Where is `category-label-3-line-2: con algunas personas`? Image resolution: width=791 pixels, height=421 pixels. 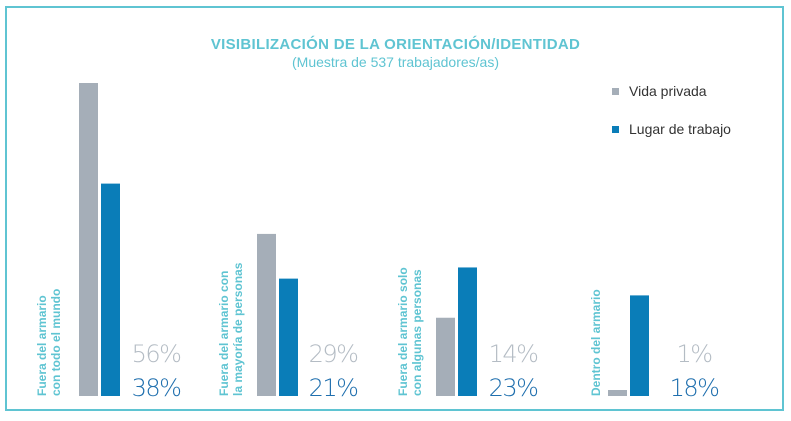
category-label-3-line-2: con algunas personas is located at coordinates (417, 332).